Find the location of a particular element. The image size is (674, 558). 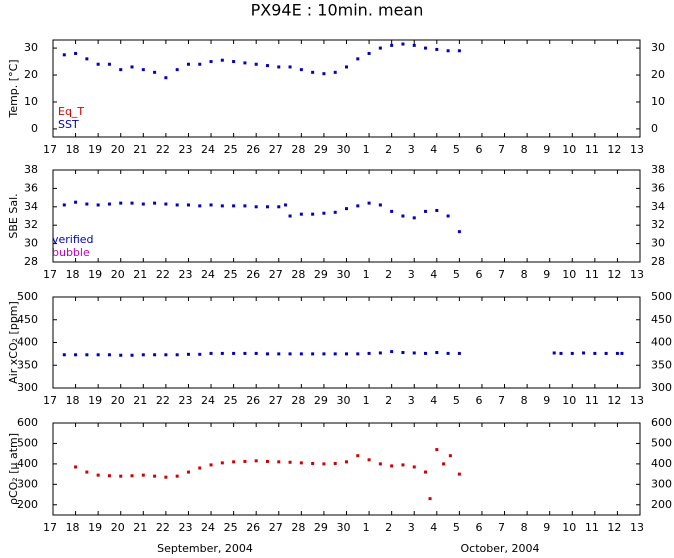

legend-entry: verified is located at coordinates (73, 239).